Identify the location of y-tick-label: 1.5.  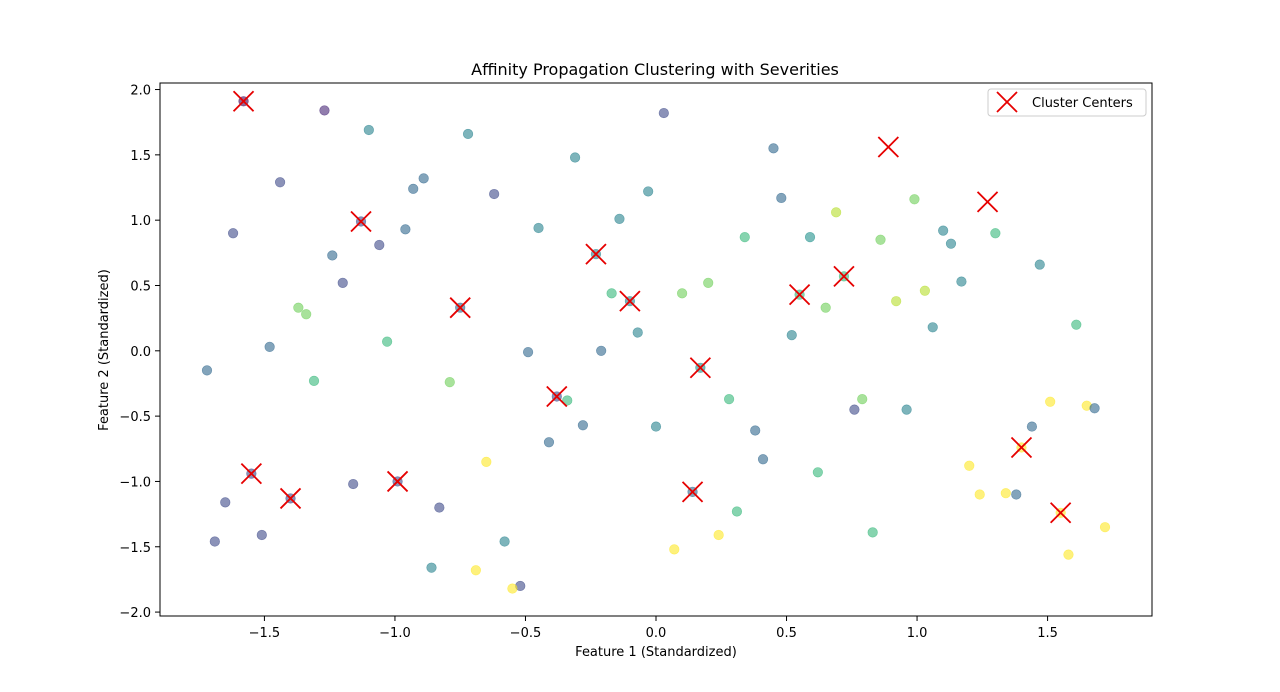
(140, 156).